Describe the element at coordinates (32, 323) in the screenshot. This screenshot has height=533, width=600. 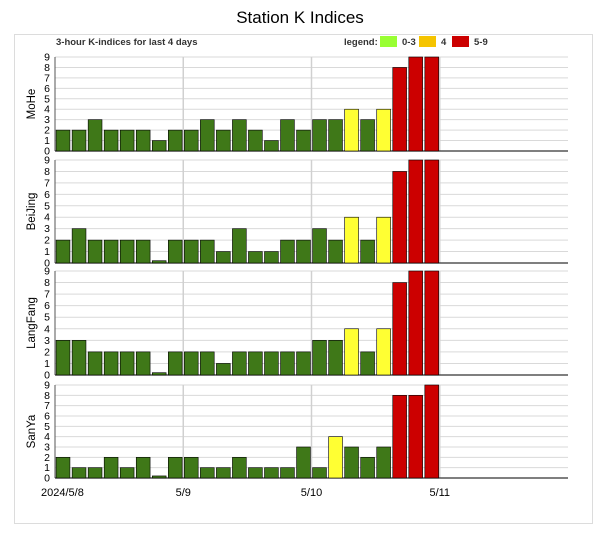
I see `station-label: LangFang` at that location.